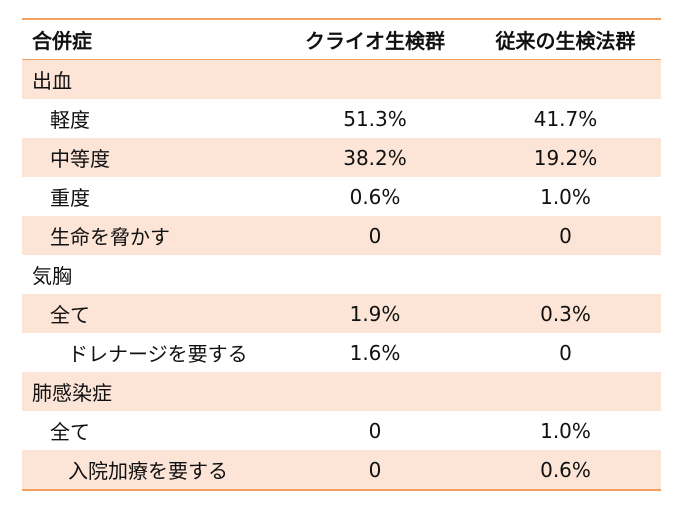  I want to click on table-row: 肺感染症, so click(341, 391).